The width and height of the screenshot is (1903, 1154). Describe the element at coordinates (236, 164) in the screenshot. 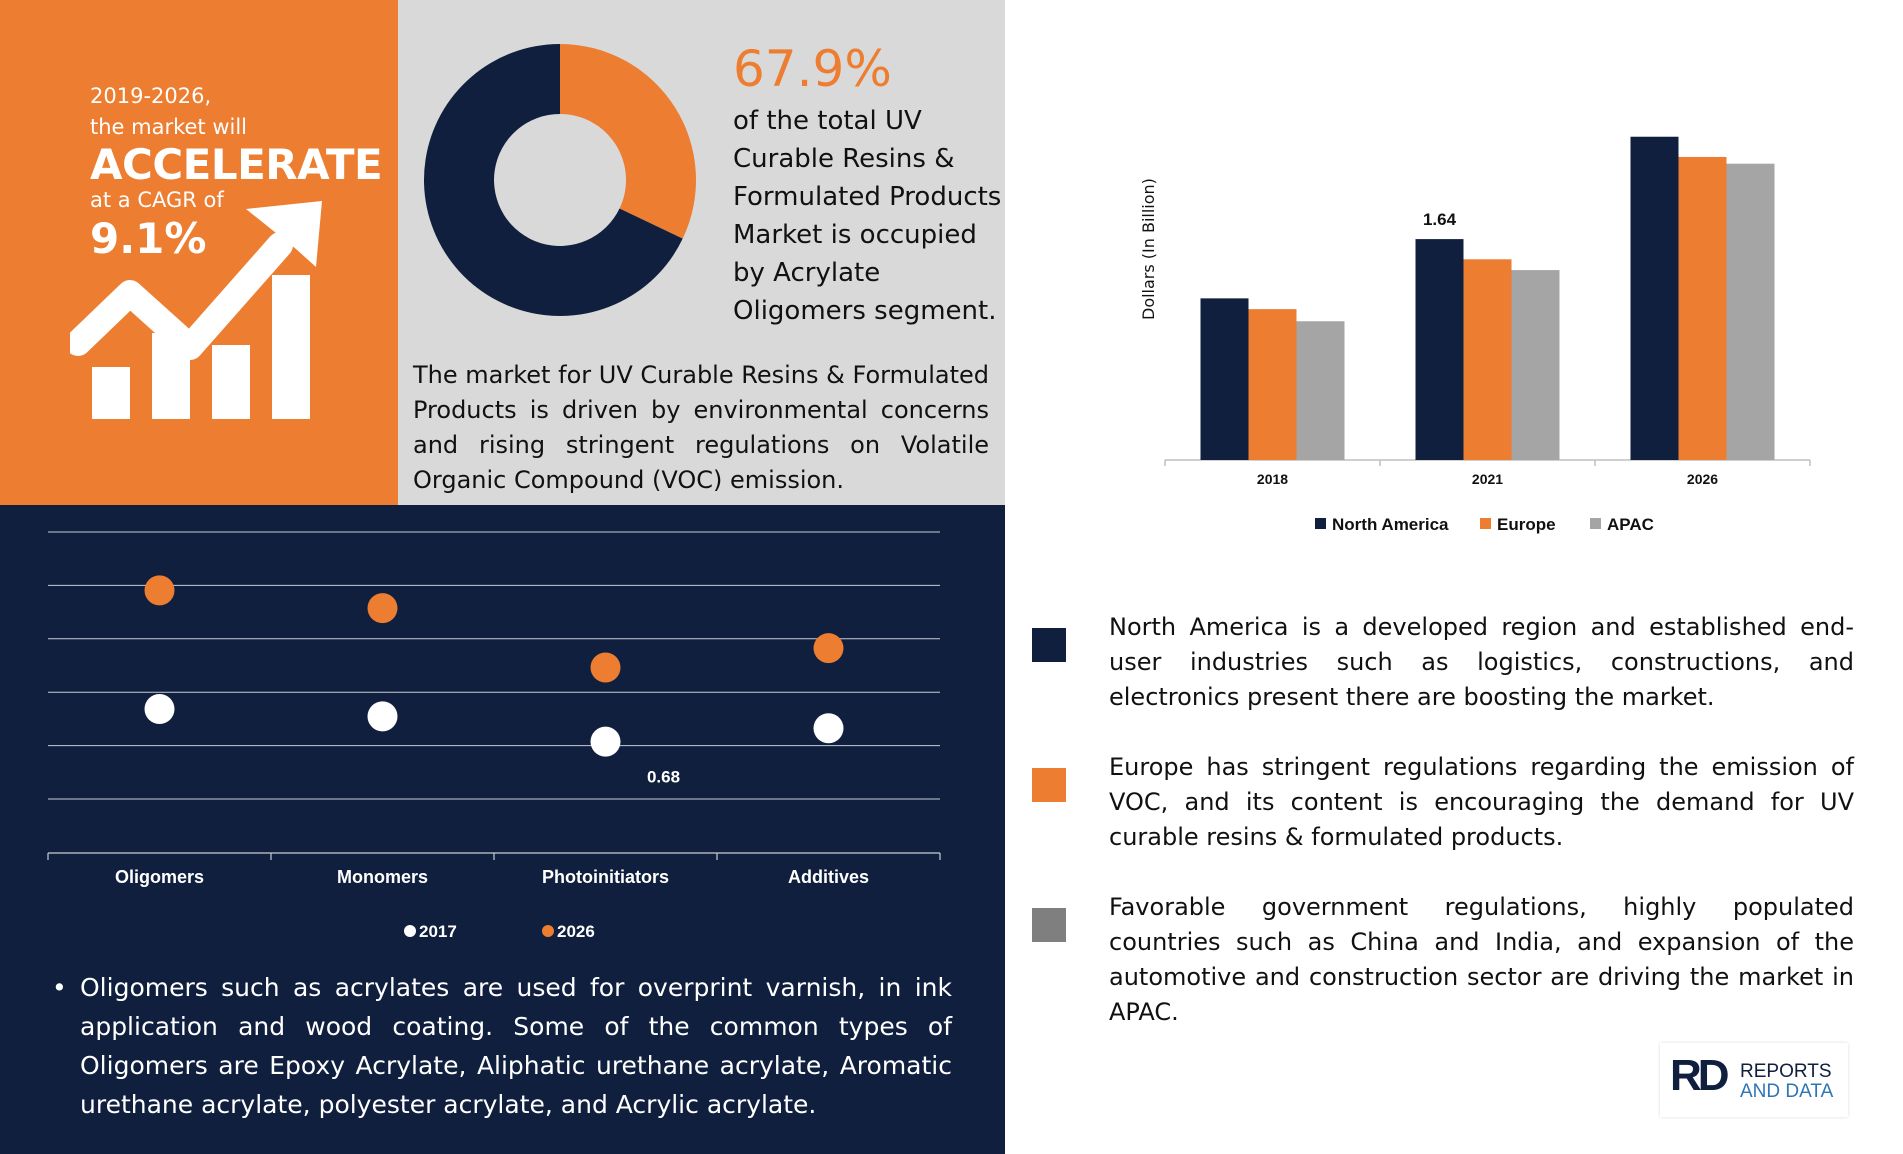

I see `cagr-headline: ACCELERATE` at that location.